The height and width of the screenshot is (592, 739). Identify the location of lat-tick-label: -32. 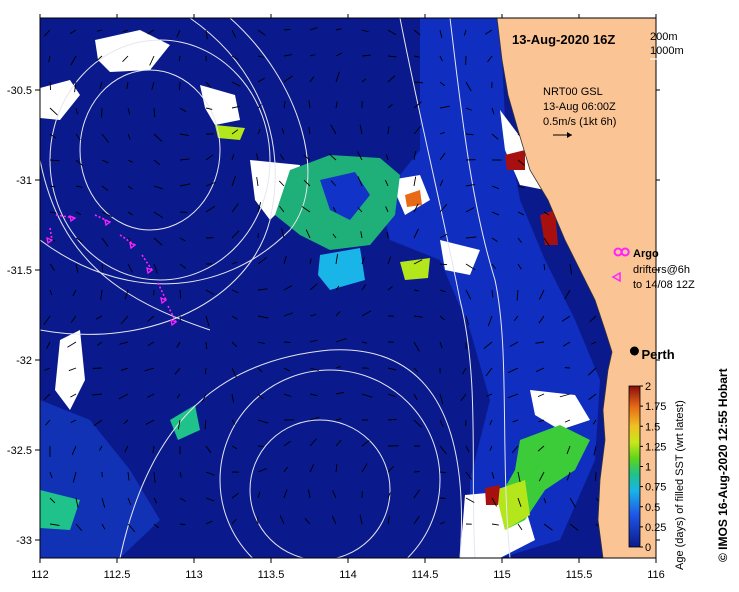
(24, 361).